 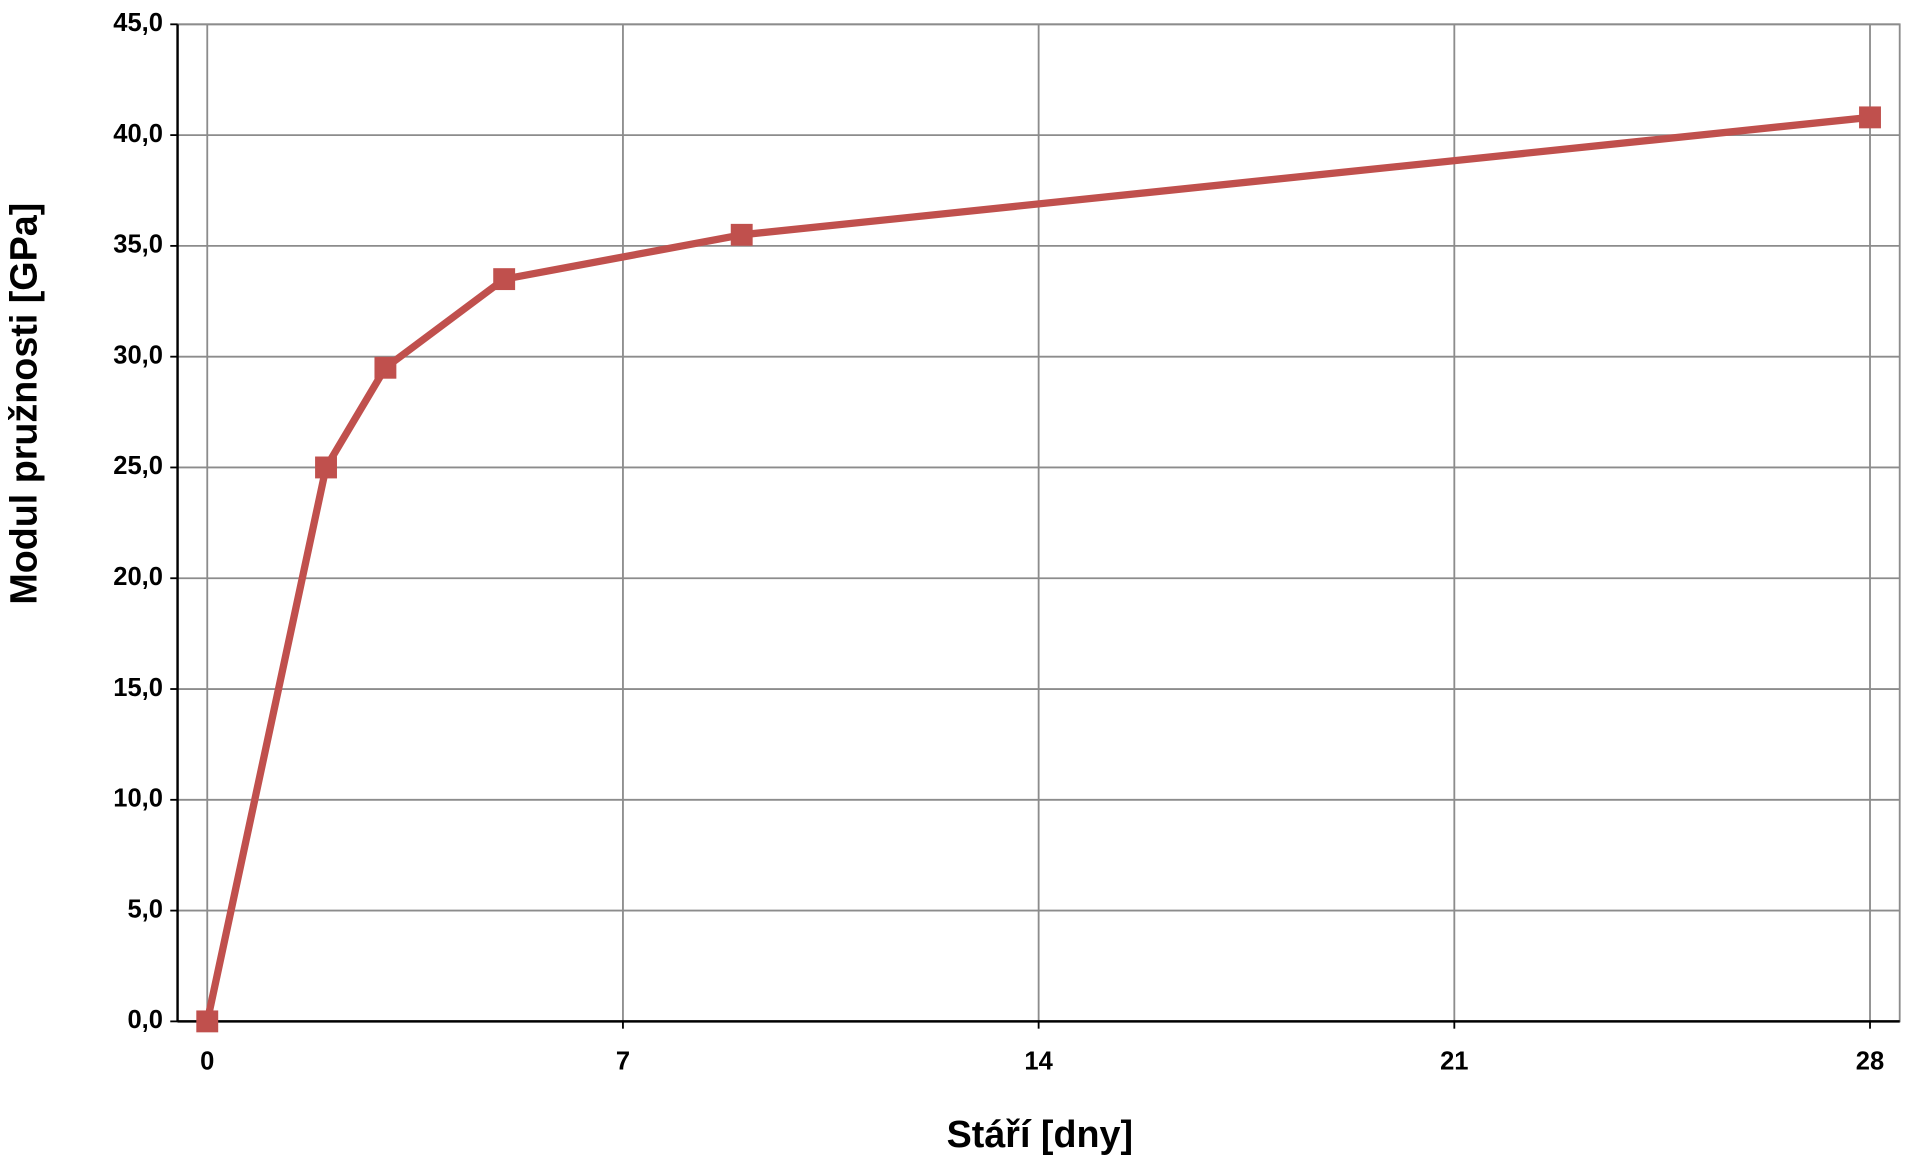 What do you see at coordinates (138, 245) in the screenshot?
I see `y-tick-label: 35,0` at bounding box center [138, 245].